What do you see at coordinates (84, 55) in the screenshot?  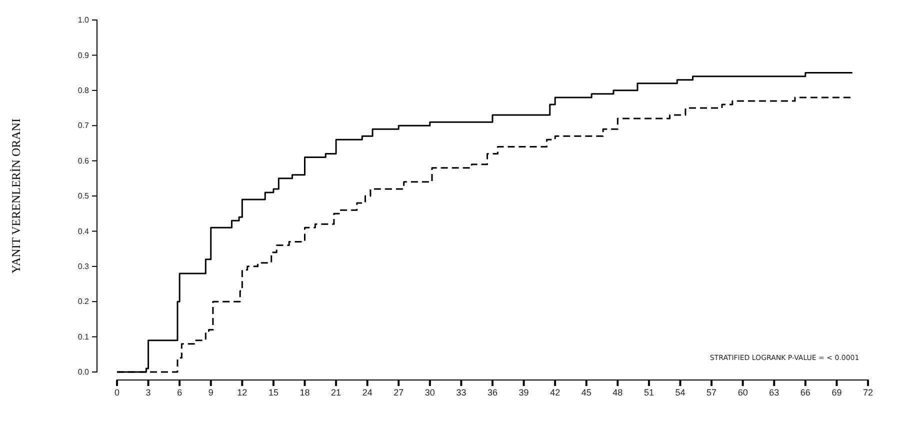 I see `y-tick-label: 0.9` at bounding box center [84, 55].